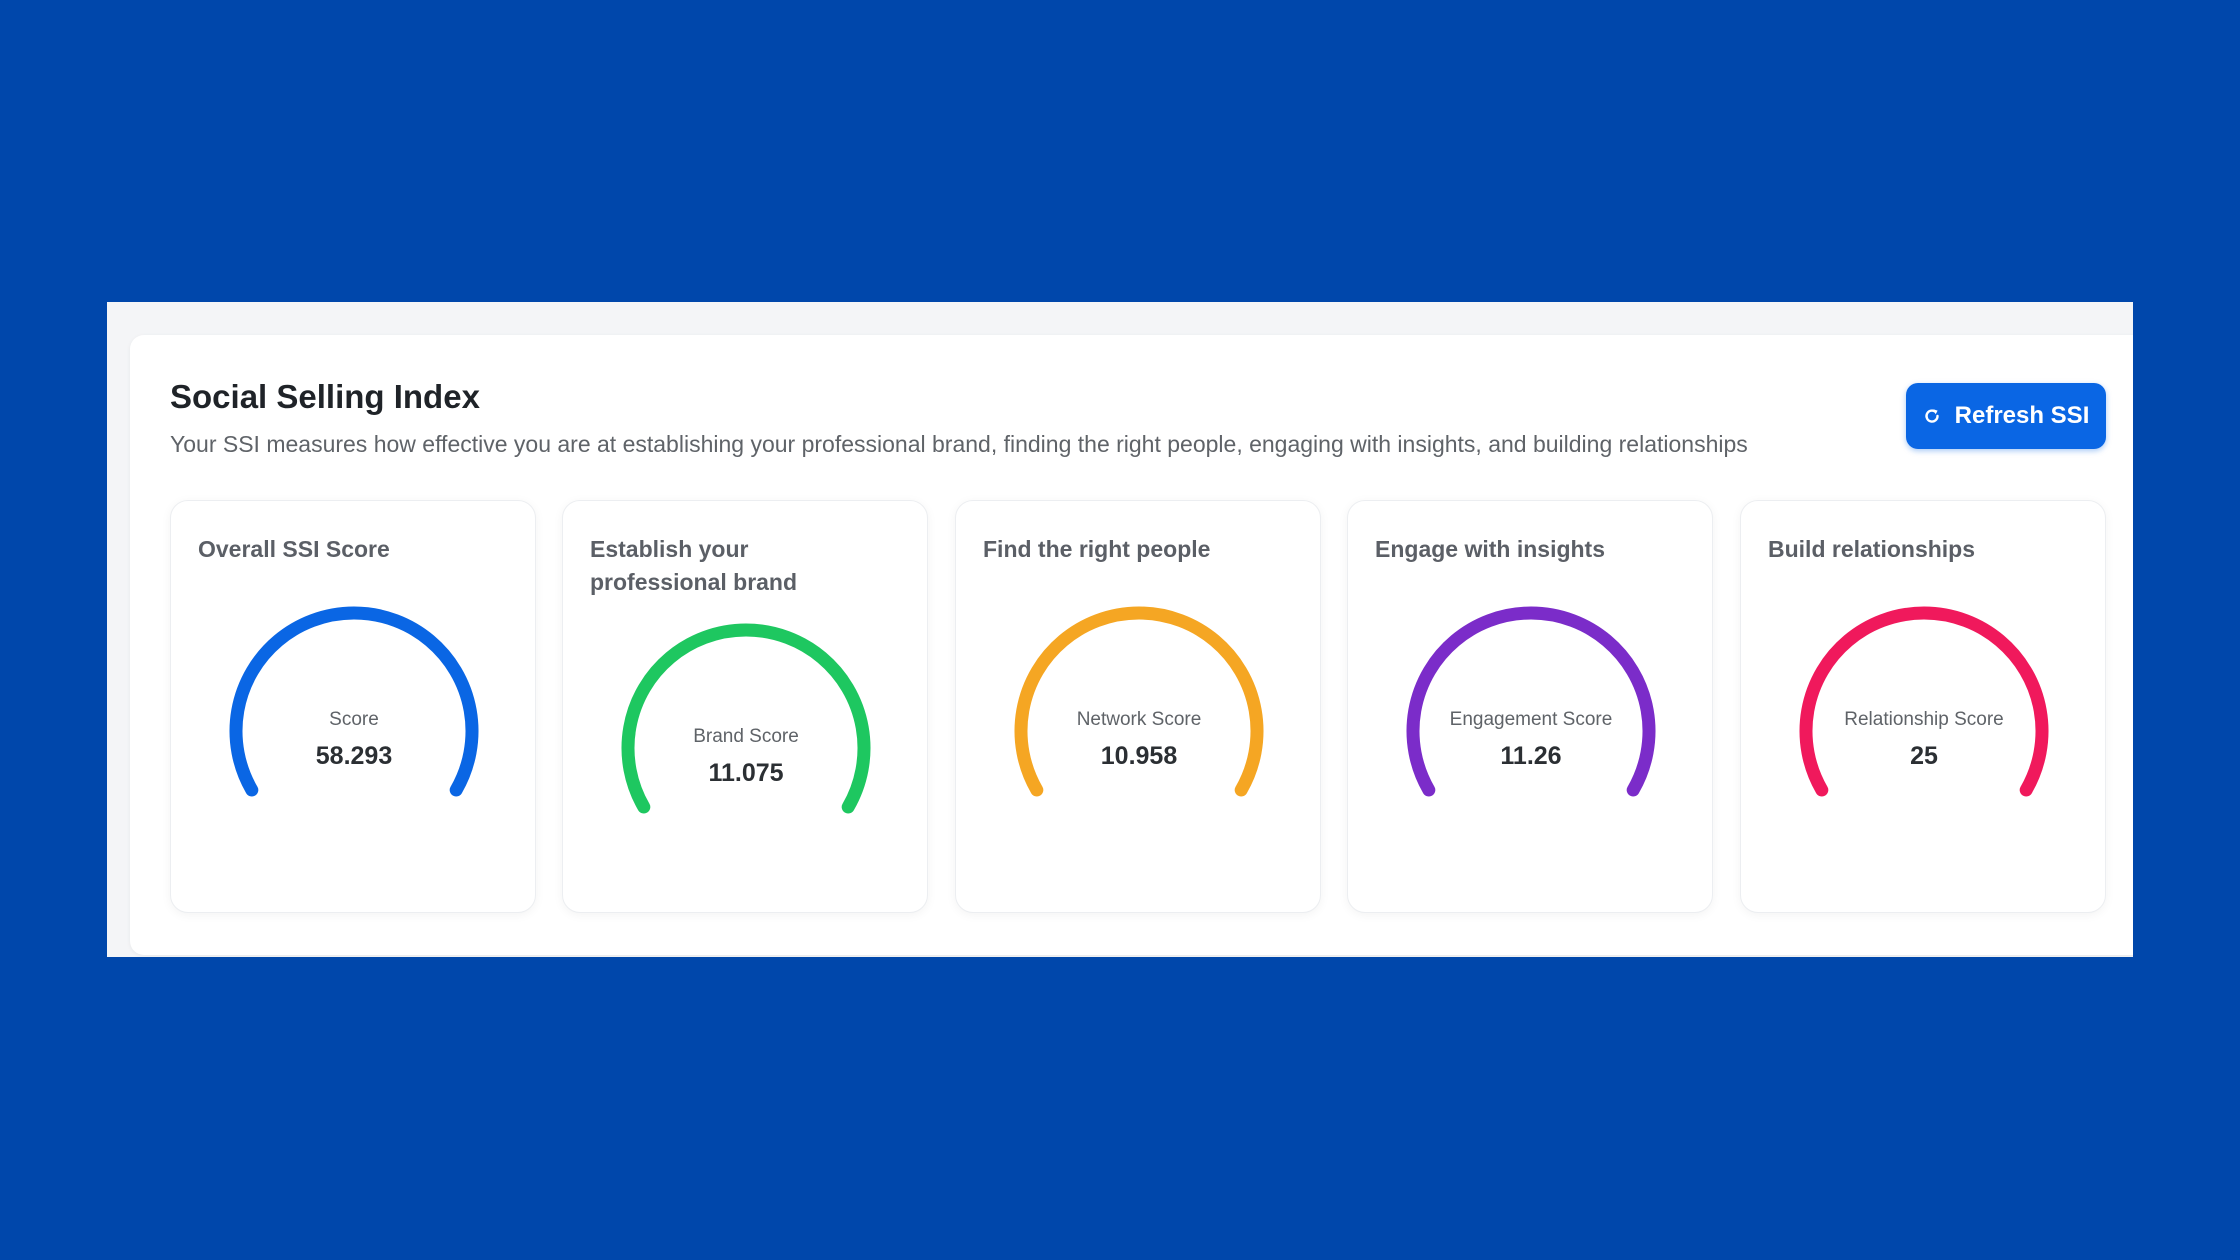 This screenshot has width=2240, height=1260. What do you see at coordinates (354, 756) in the screenshot?
I see `gauge-value: 58.293` at bounding box center [354, 756].